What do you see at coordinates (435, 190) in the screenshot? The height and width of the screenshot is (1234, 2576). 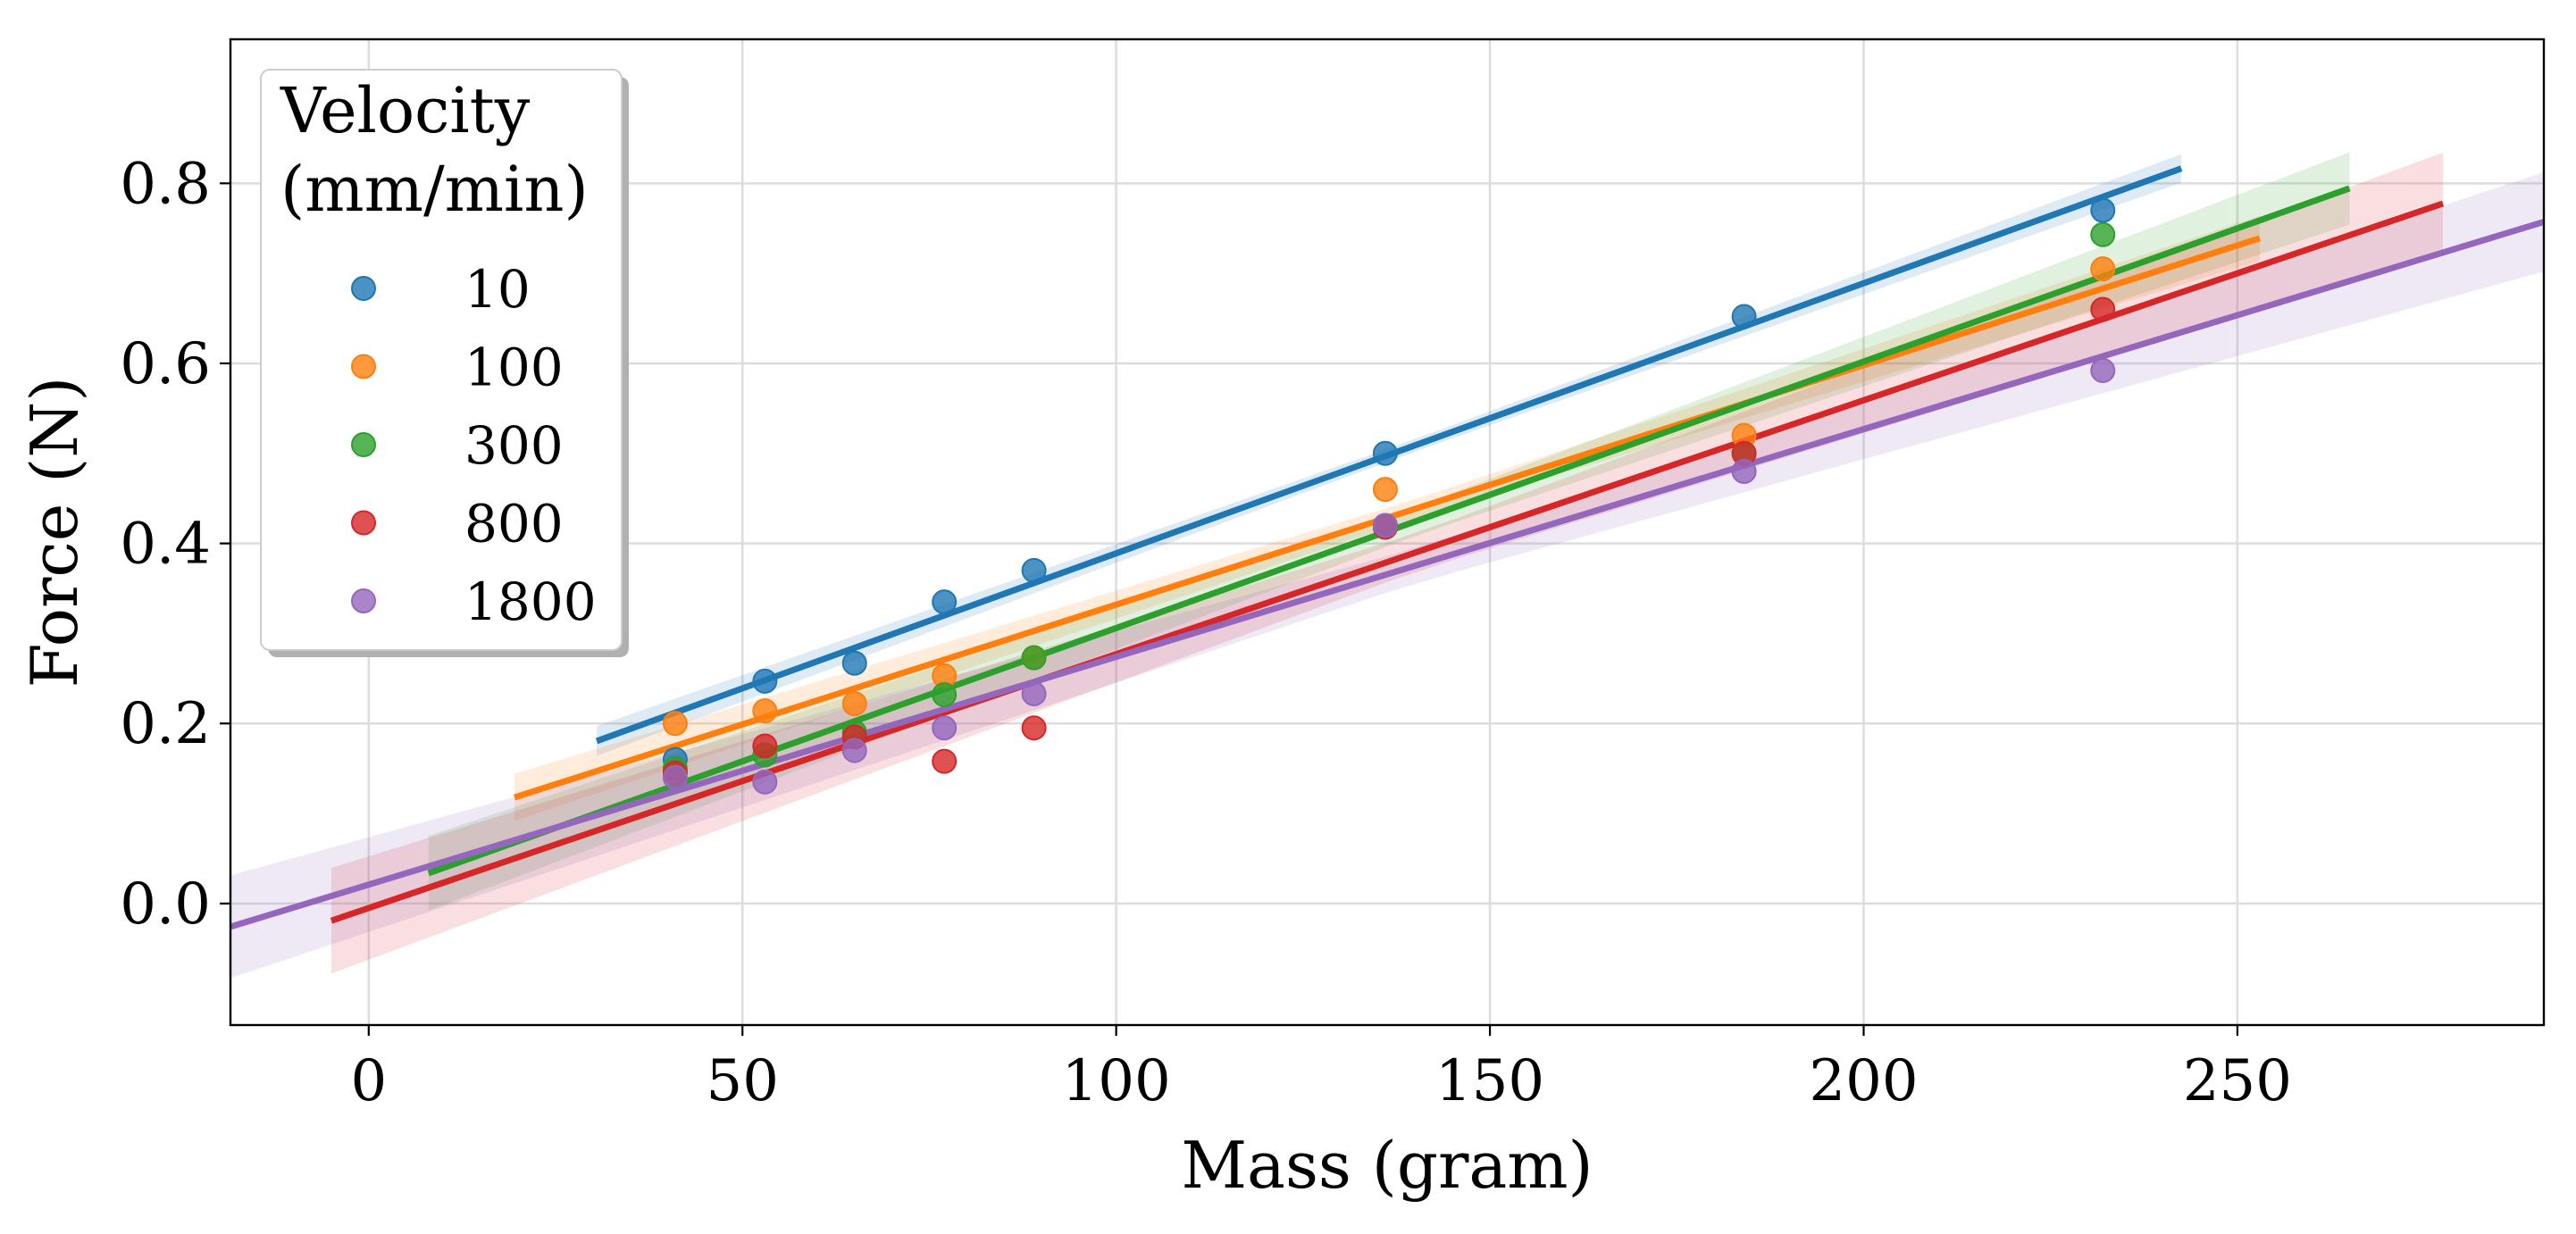 I see `legend-title-line-2: (mm/min)` at bounding box center [435, 190].